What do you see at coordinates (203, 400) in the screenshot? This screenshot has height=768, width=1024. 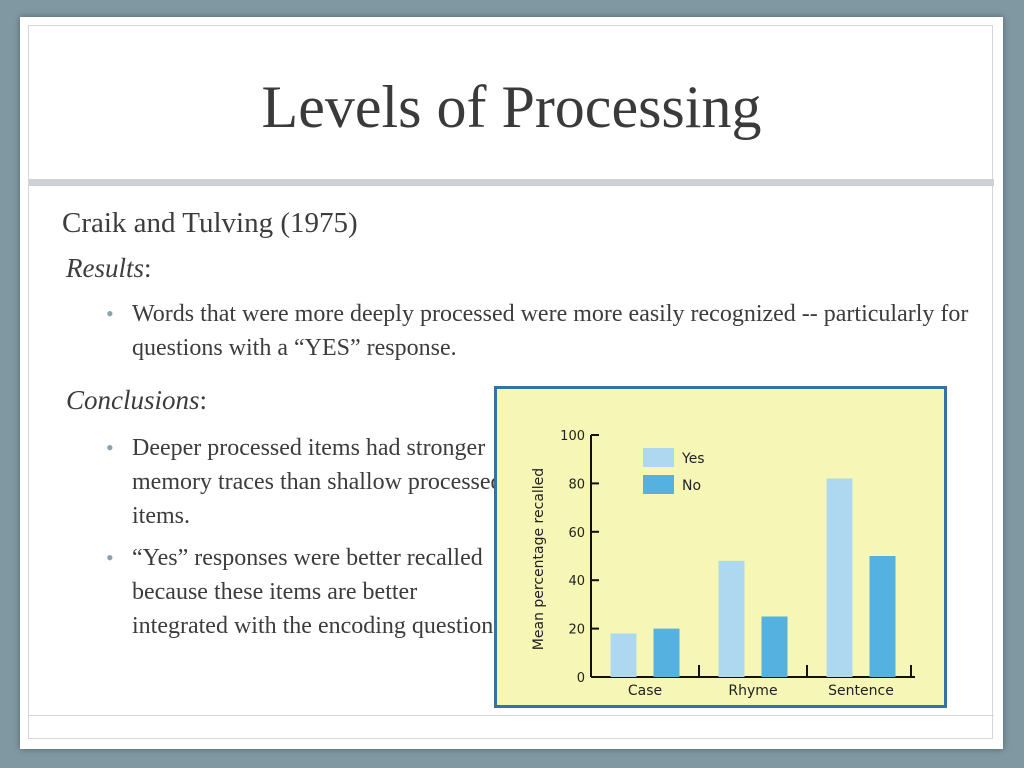 I see `conclusions-colon: :` at bounding box center [203, 400].